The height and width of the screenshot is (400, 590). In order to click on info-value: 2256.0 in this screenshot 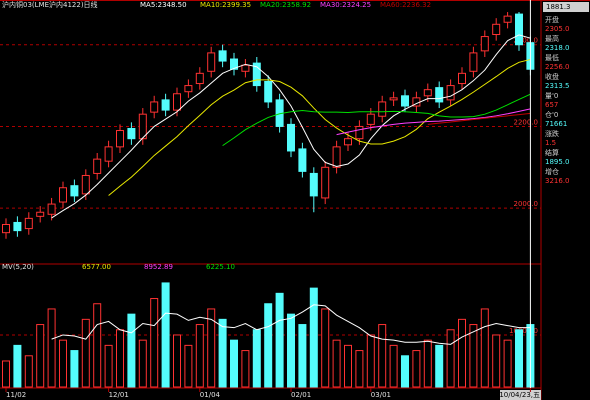, I will do `click(557, 67)`.